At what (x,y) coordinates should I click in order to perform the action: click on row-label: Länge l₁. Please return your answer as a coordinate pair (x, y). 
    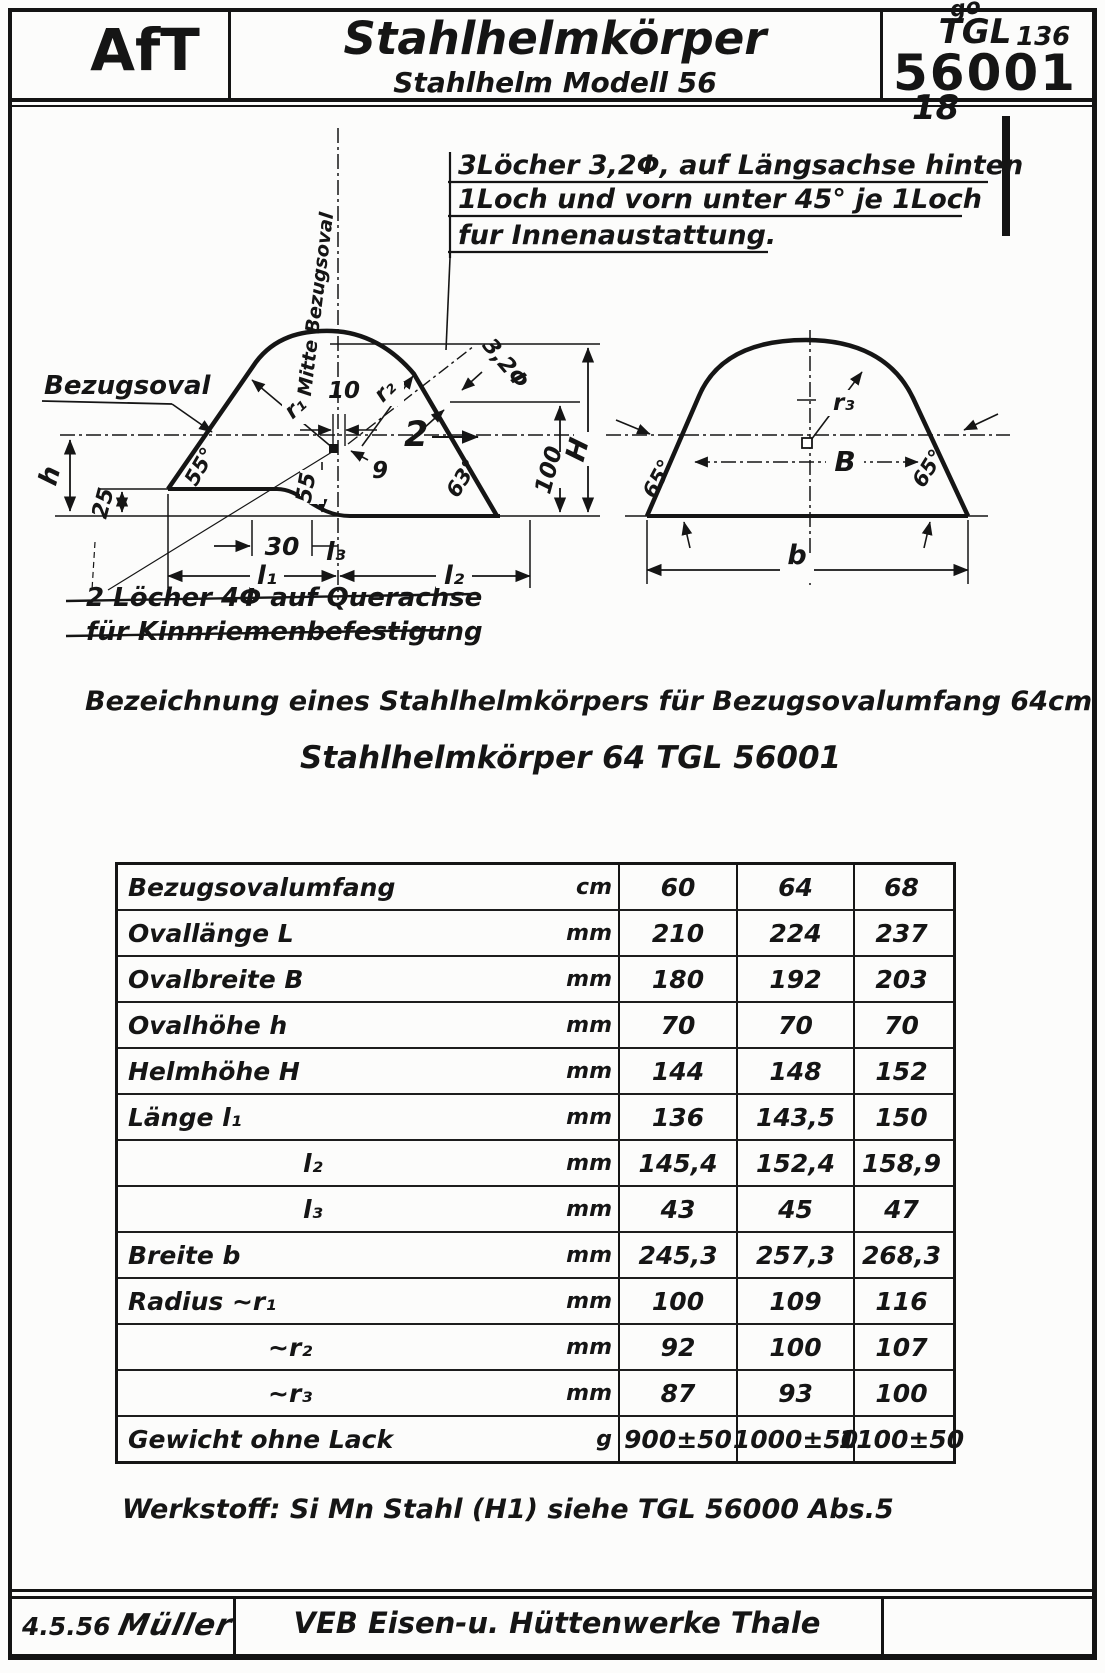
    Looking at the image, I should click on (185, 1117).